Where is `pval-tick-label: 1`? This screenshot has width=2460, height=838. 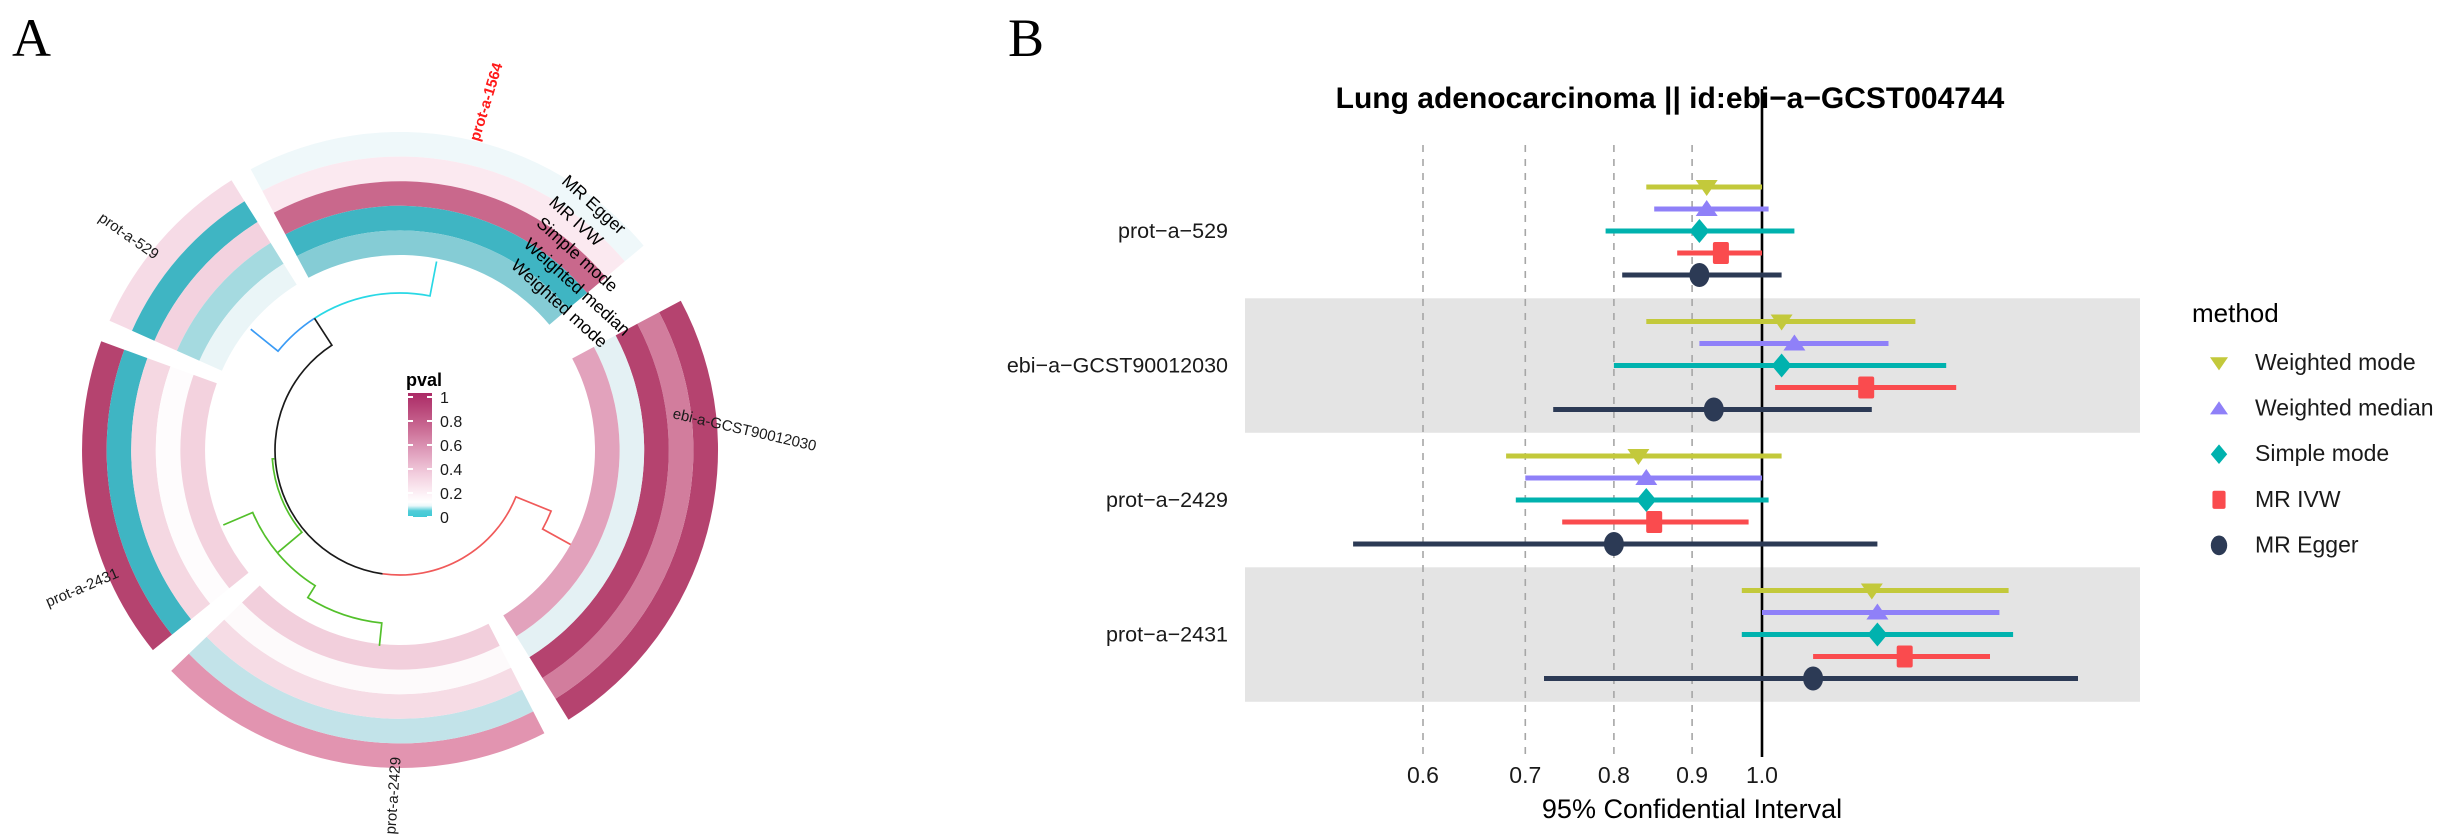 pval-tick-label: 1 is located at coordinates (444, 398).